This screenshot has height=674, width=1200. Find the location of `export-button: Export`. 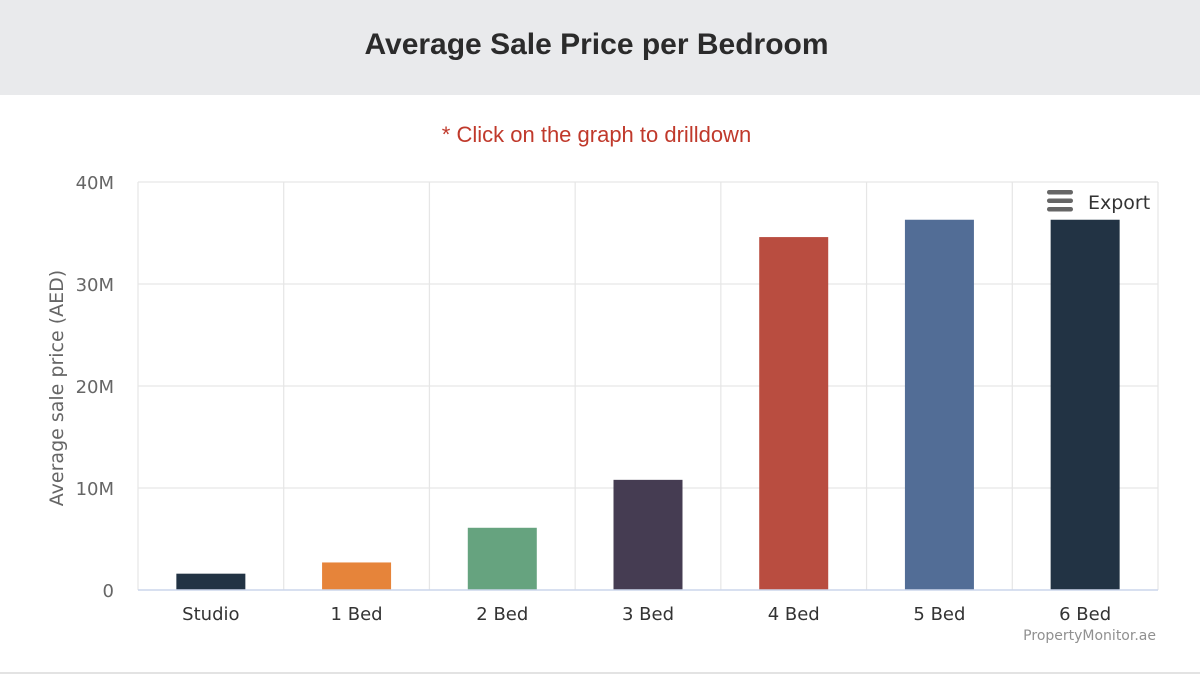

export-button: Export is located at coordinates (1098, 202).